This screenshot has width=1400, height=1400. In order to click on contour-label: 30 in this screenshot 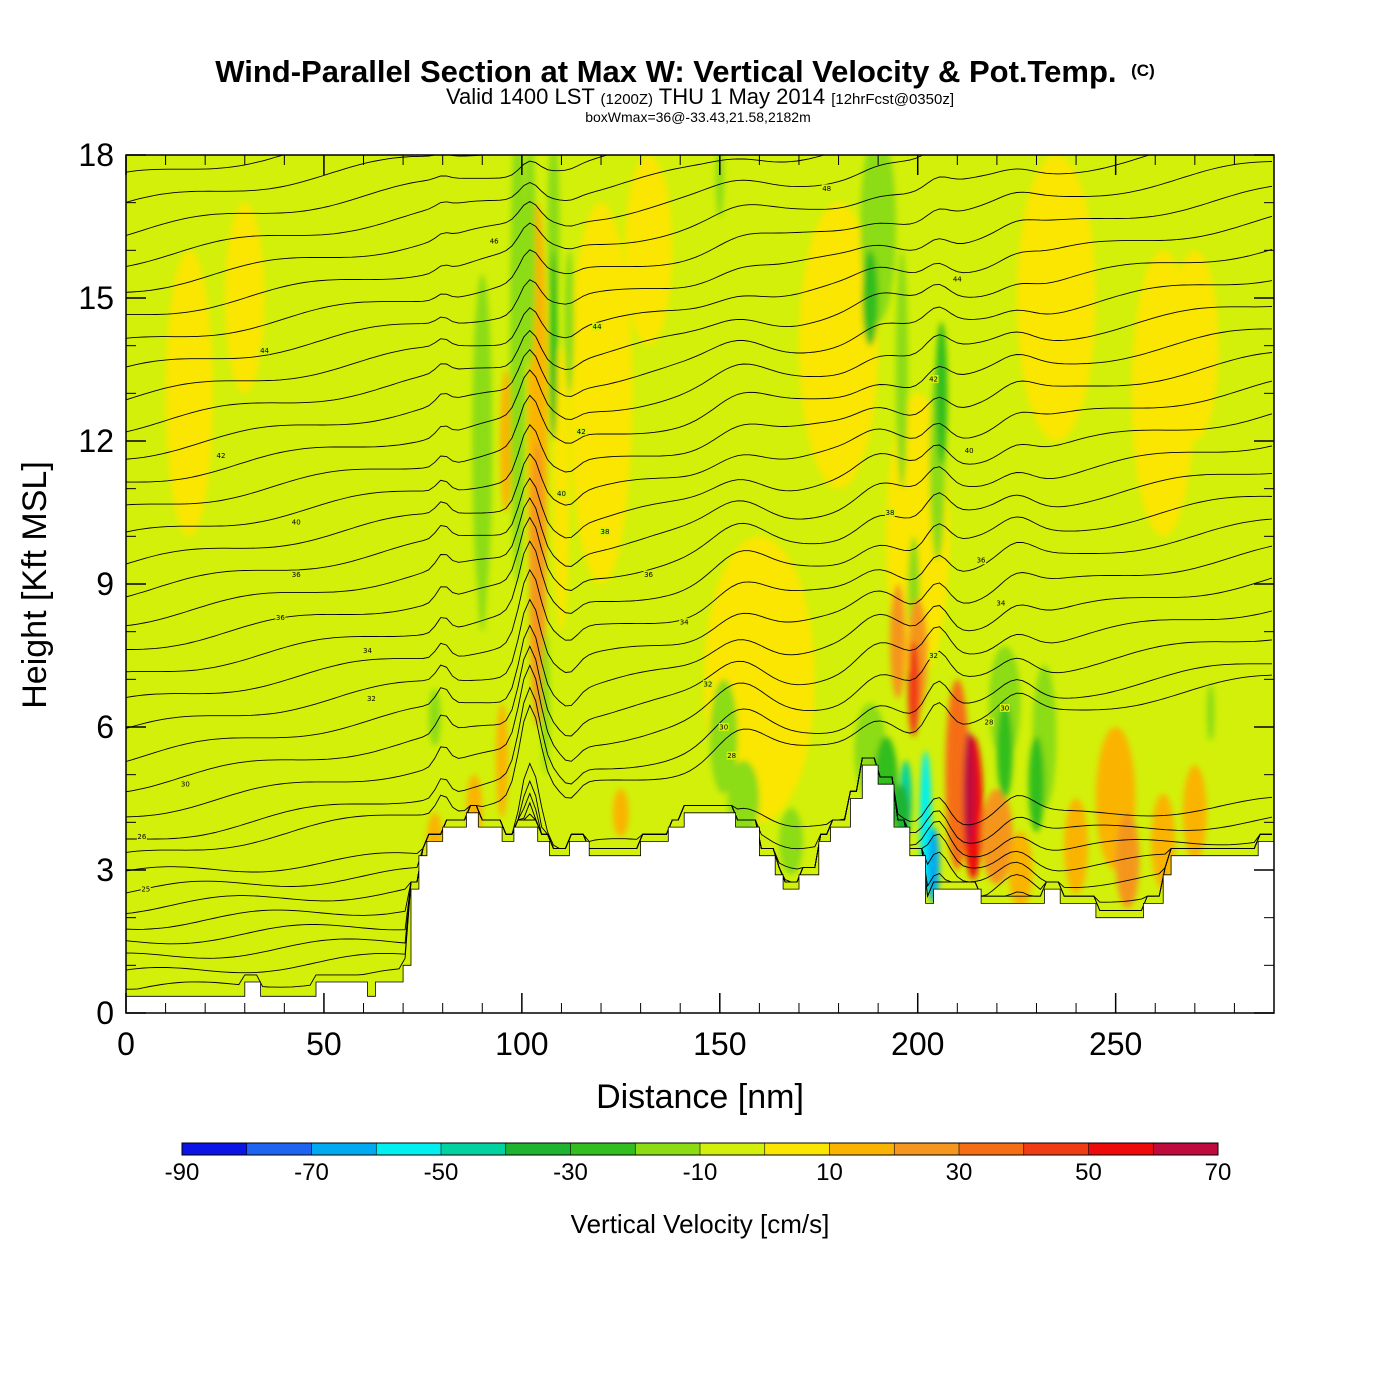, I will do `click(723, 728)`.